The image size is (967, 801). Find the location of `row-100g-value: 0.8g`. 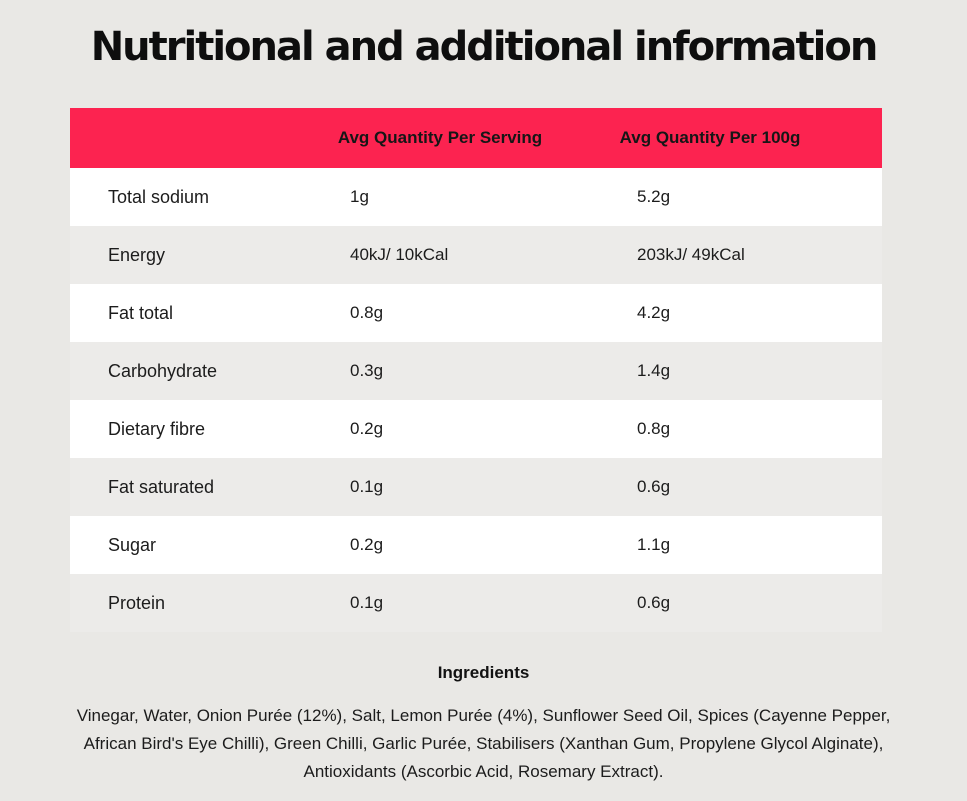

row-100g-value: 0.8g is located at coordinates (654, 428).